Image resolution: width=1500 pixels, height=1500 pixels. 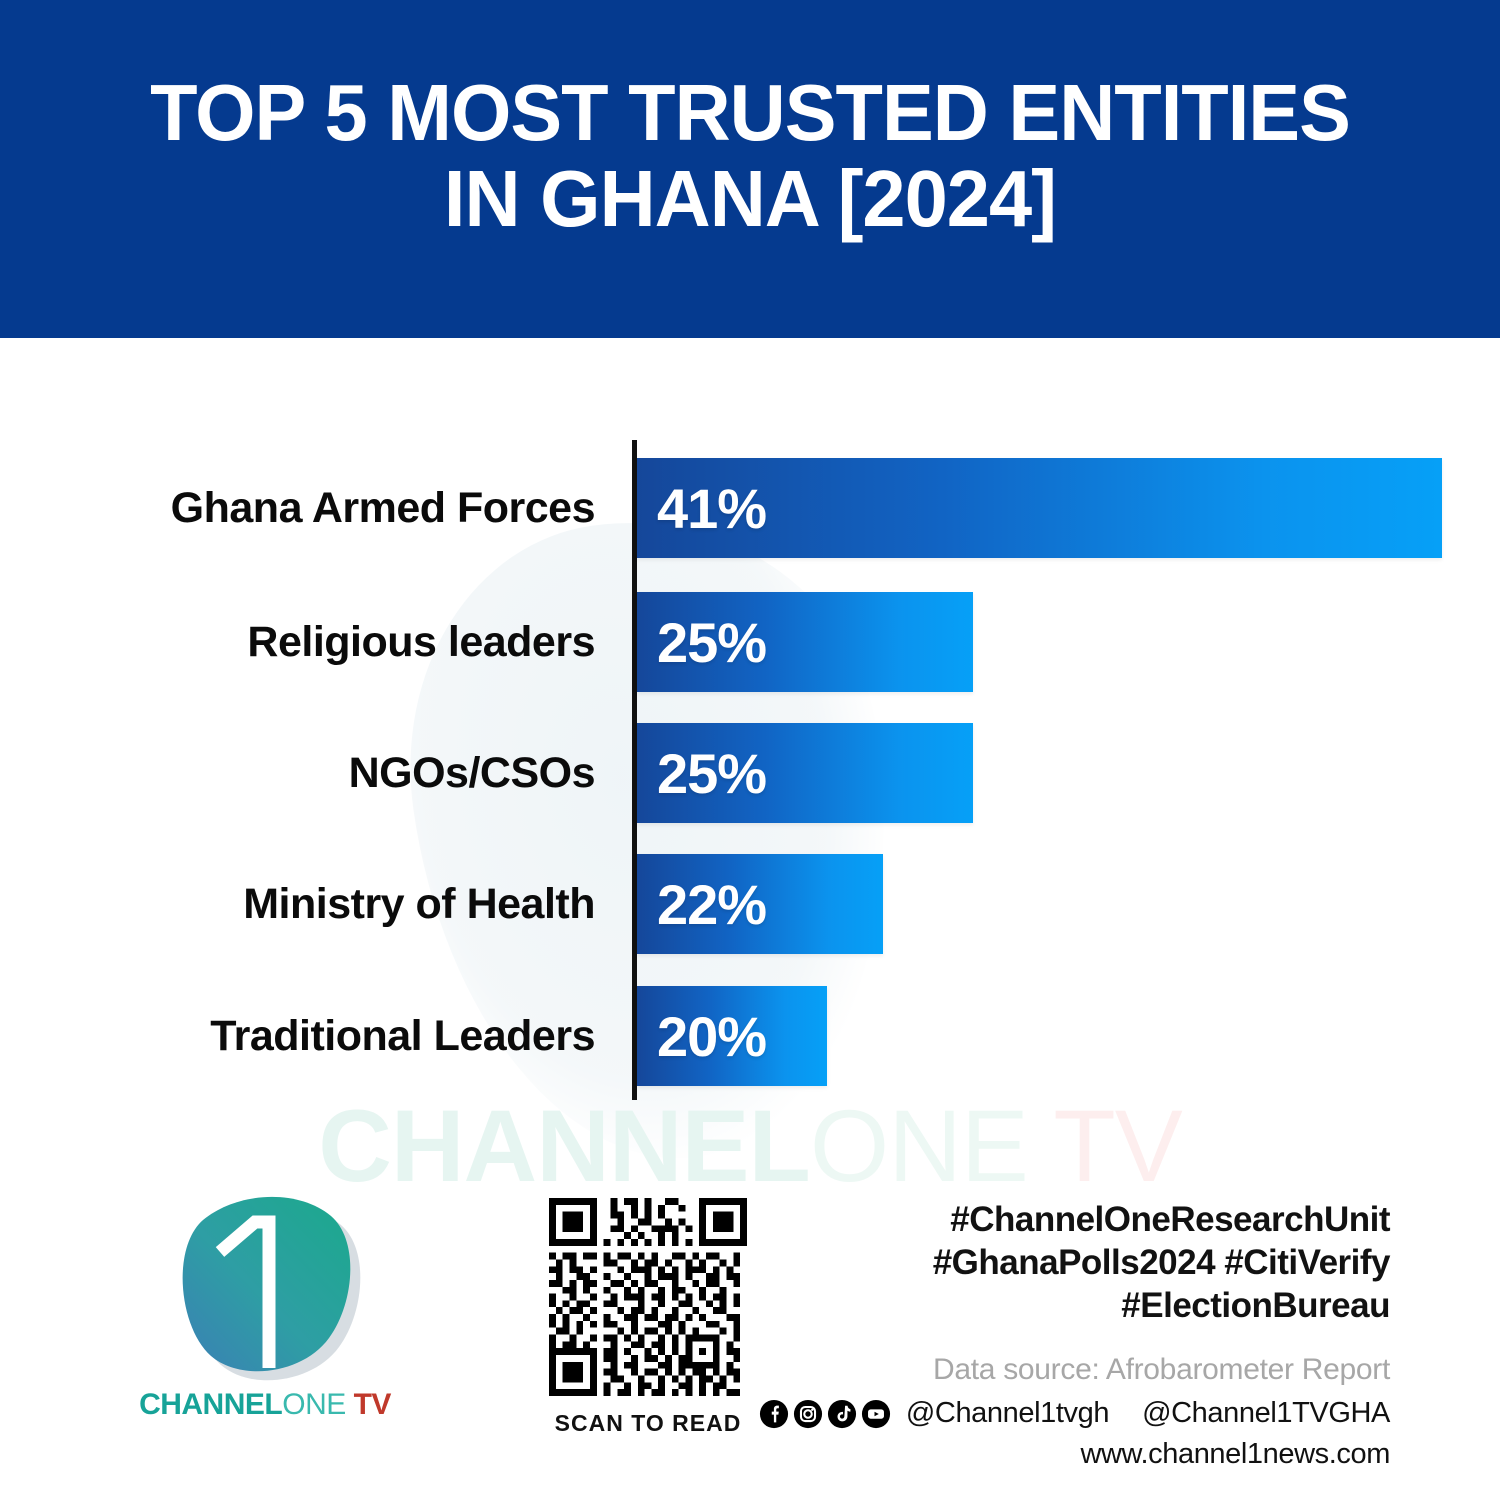 I want to click on chart-row: Traditional Leaders 20%, so click(x=750, y=1036).